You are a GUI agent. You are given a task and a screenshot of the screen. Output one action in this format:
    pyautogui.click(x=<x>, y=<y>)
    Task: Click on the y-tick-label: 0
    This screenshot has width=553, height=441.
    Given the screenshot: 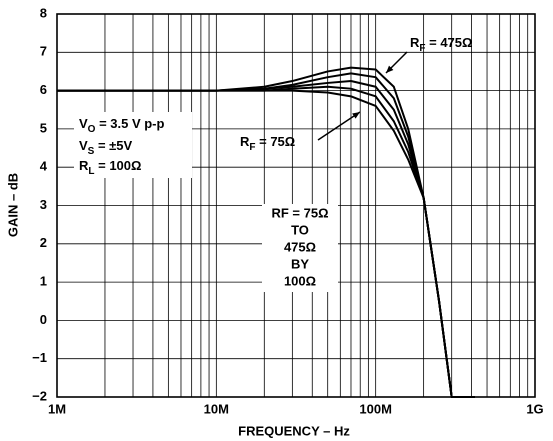 What is the action you would take?
    pyautogui.click(x=43, y=319)
    